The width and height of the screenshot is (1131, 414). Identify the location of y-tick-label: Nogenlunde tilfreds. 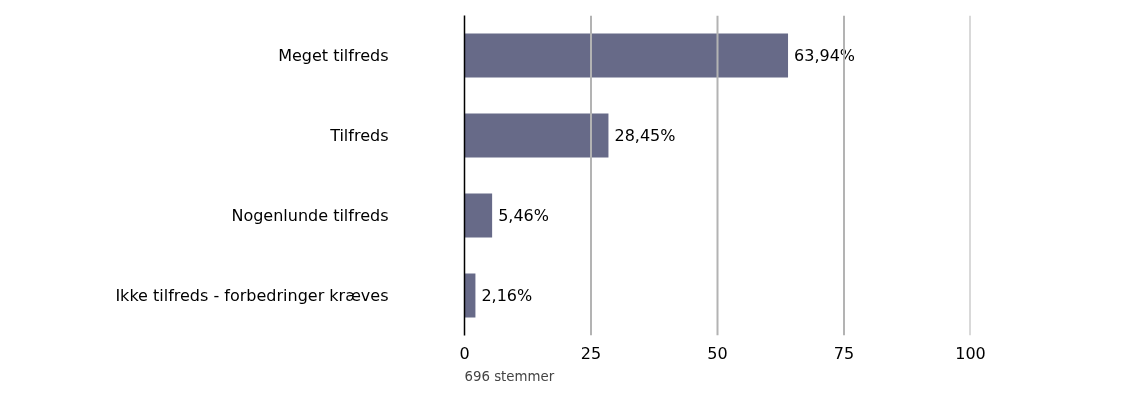
(310, 215).